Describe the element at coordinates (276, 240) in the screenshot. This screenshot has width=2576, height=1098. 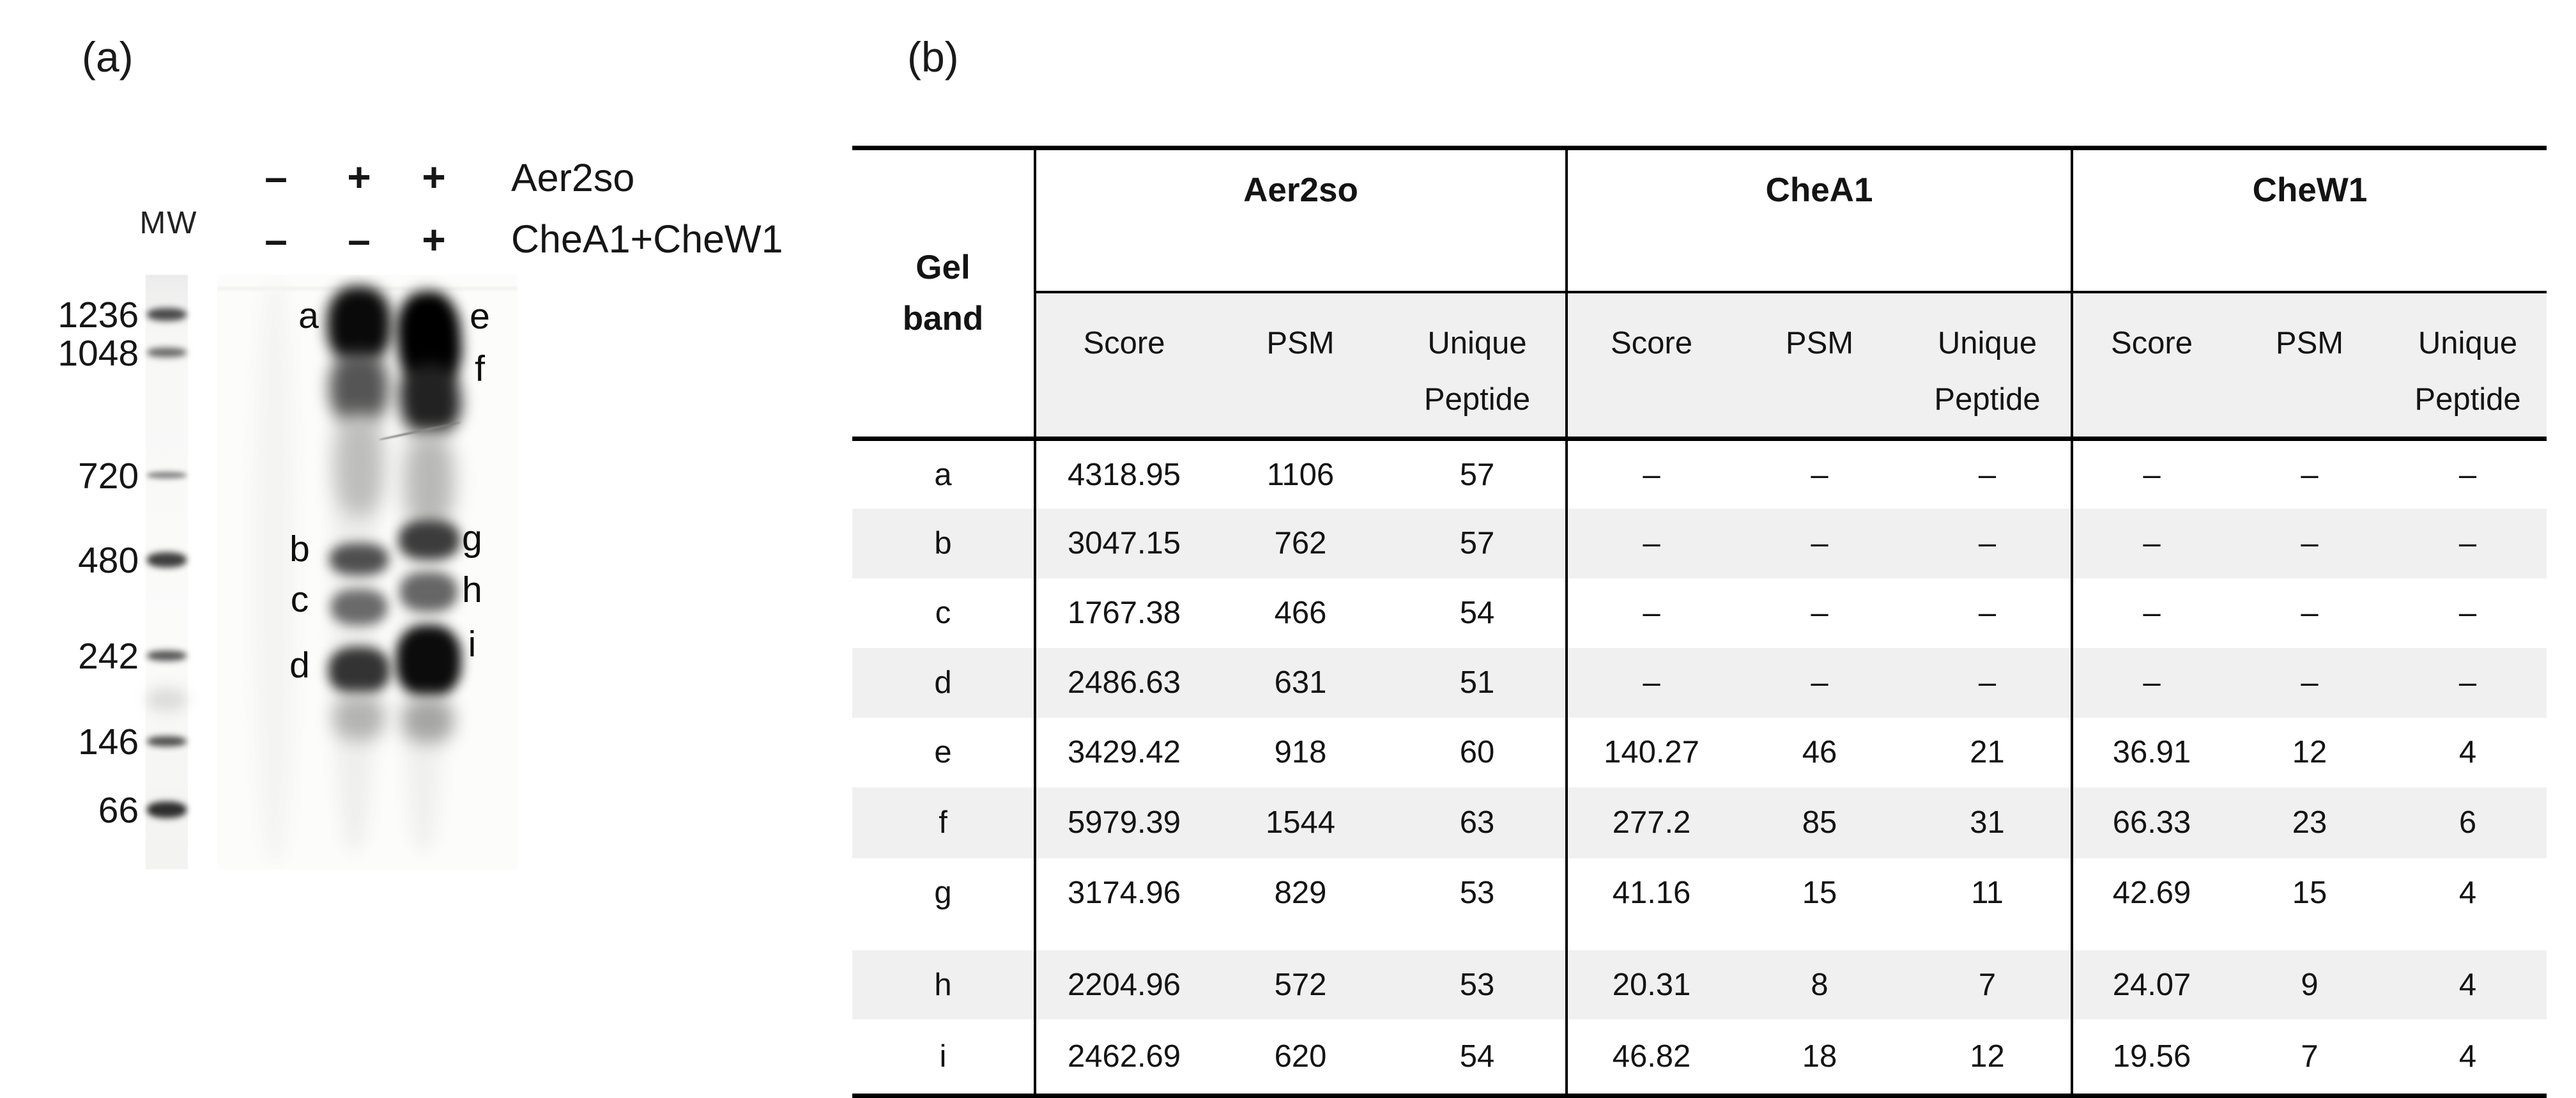
I see `chea1chew1-lane1-symbol: –` at that location.